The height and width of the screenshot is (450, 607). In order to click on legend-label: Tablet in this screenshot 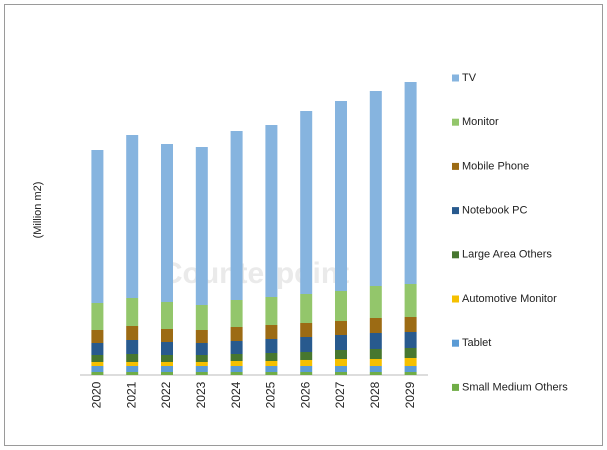, I will do `click(476, 343)`.